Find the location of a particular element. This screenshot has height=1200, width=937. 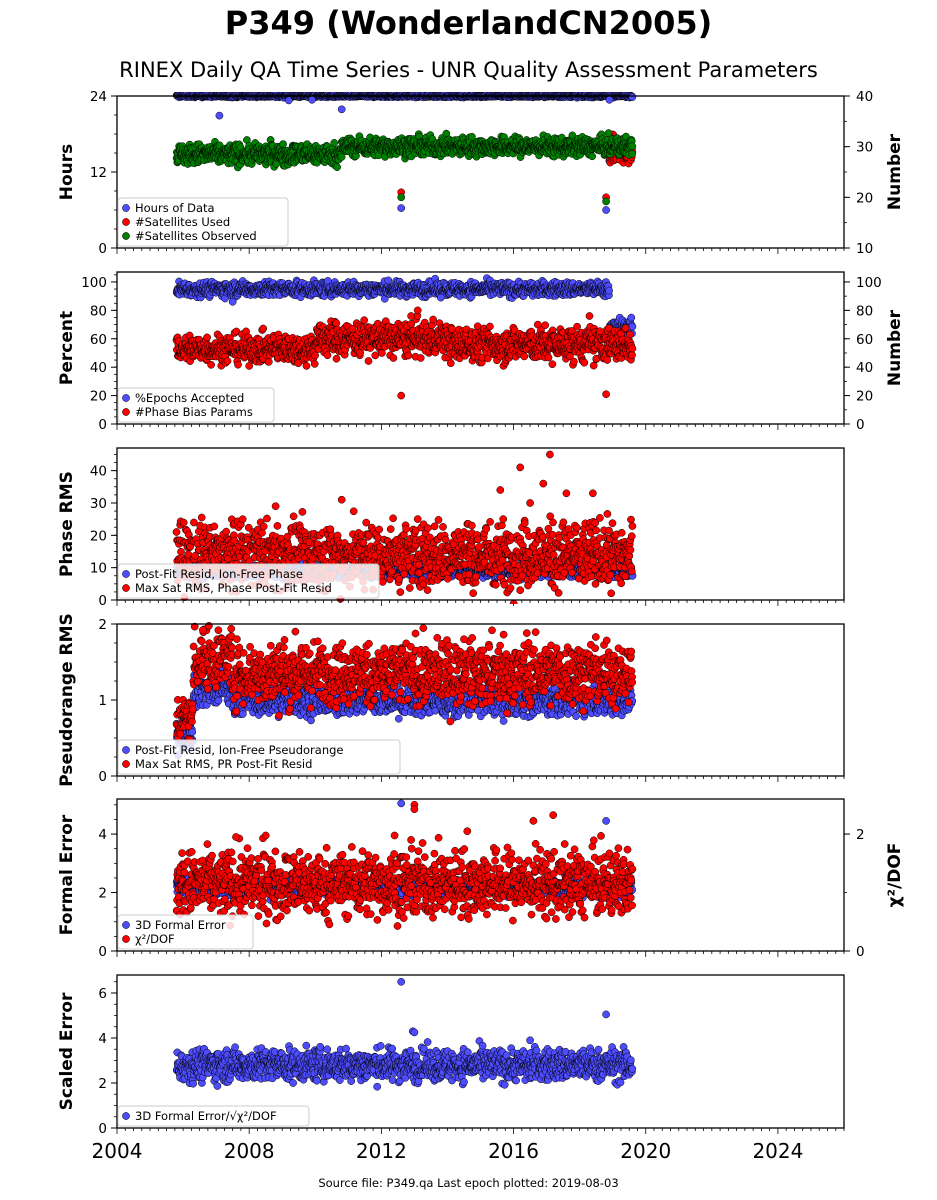

y2-tick-label: 20 is located at coordinates (864, 198).